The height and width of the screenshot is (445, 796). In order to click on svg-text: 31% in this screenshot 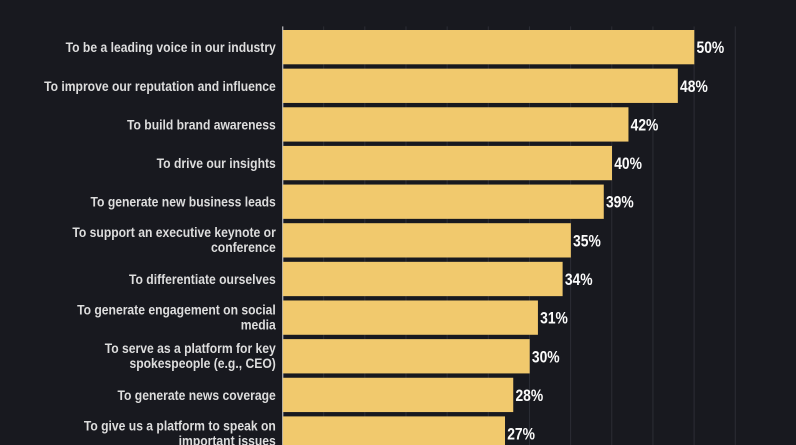, I will do `click(554, 319)`.